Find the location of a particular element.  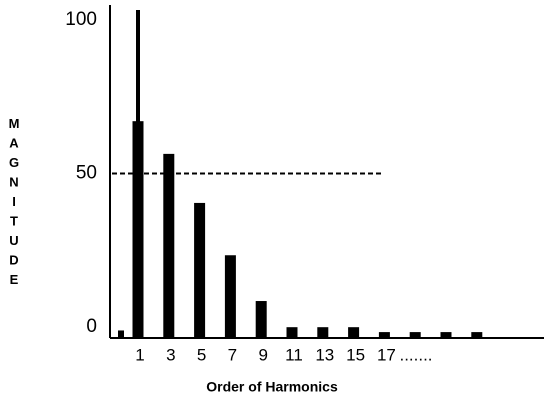

x-tick-label: 1 is located at coordinates (139, 354).